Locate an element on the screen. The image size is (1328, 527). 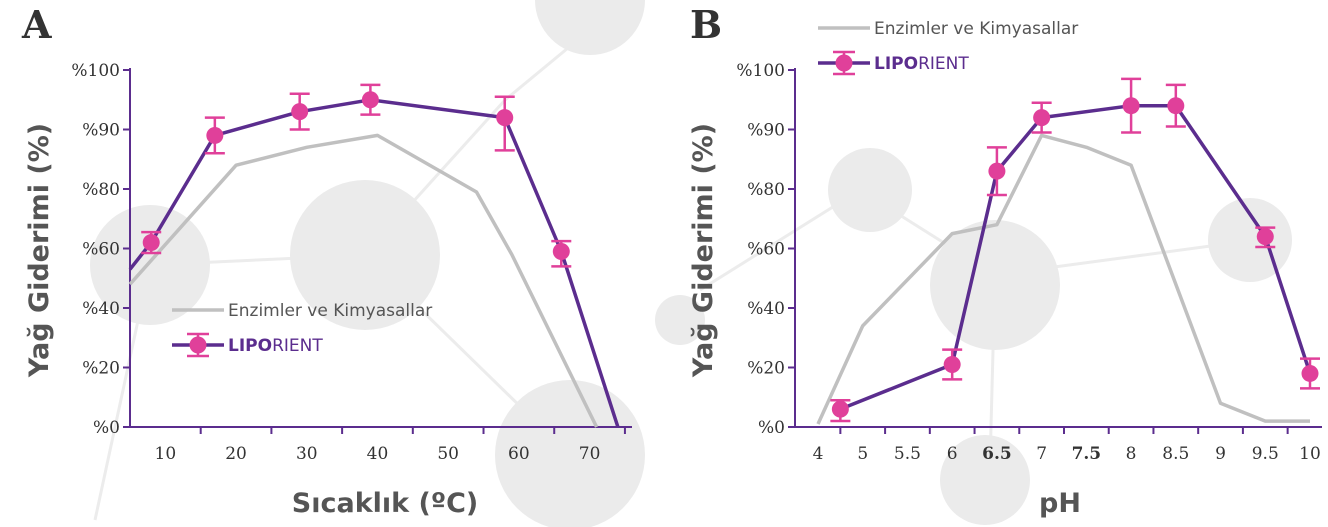
x-tick-label: 8 is located at coordinates (1131, 454).